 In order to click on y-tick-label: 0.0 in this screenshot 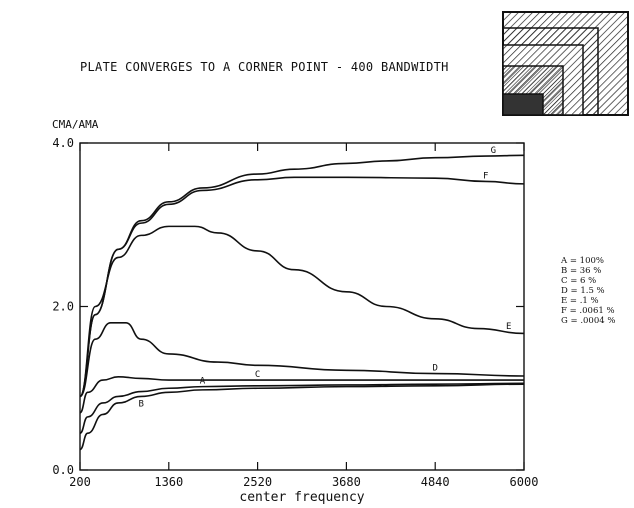, I will do `click(63, 470)`.